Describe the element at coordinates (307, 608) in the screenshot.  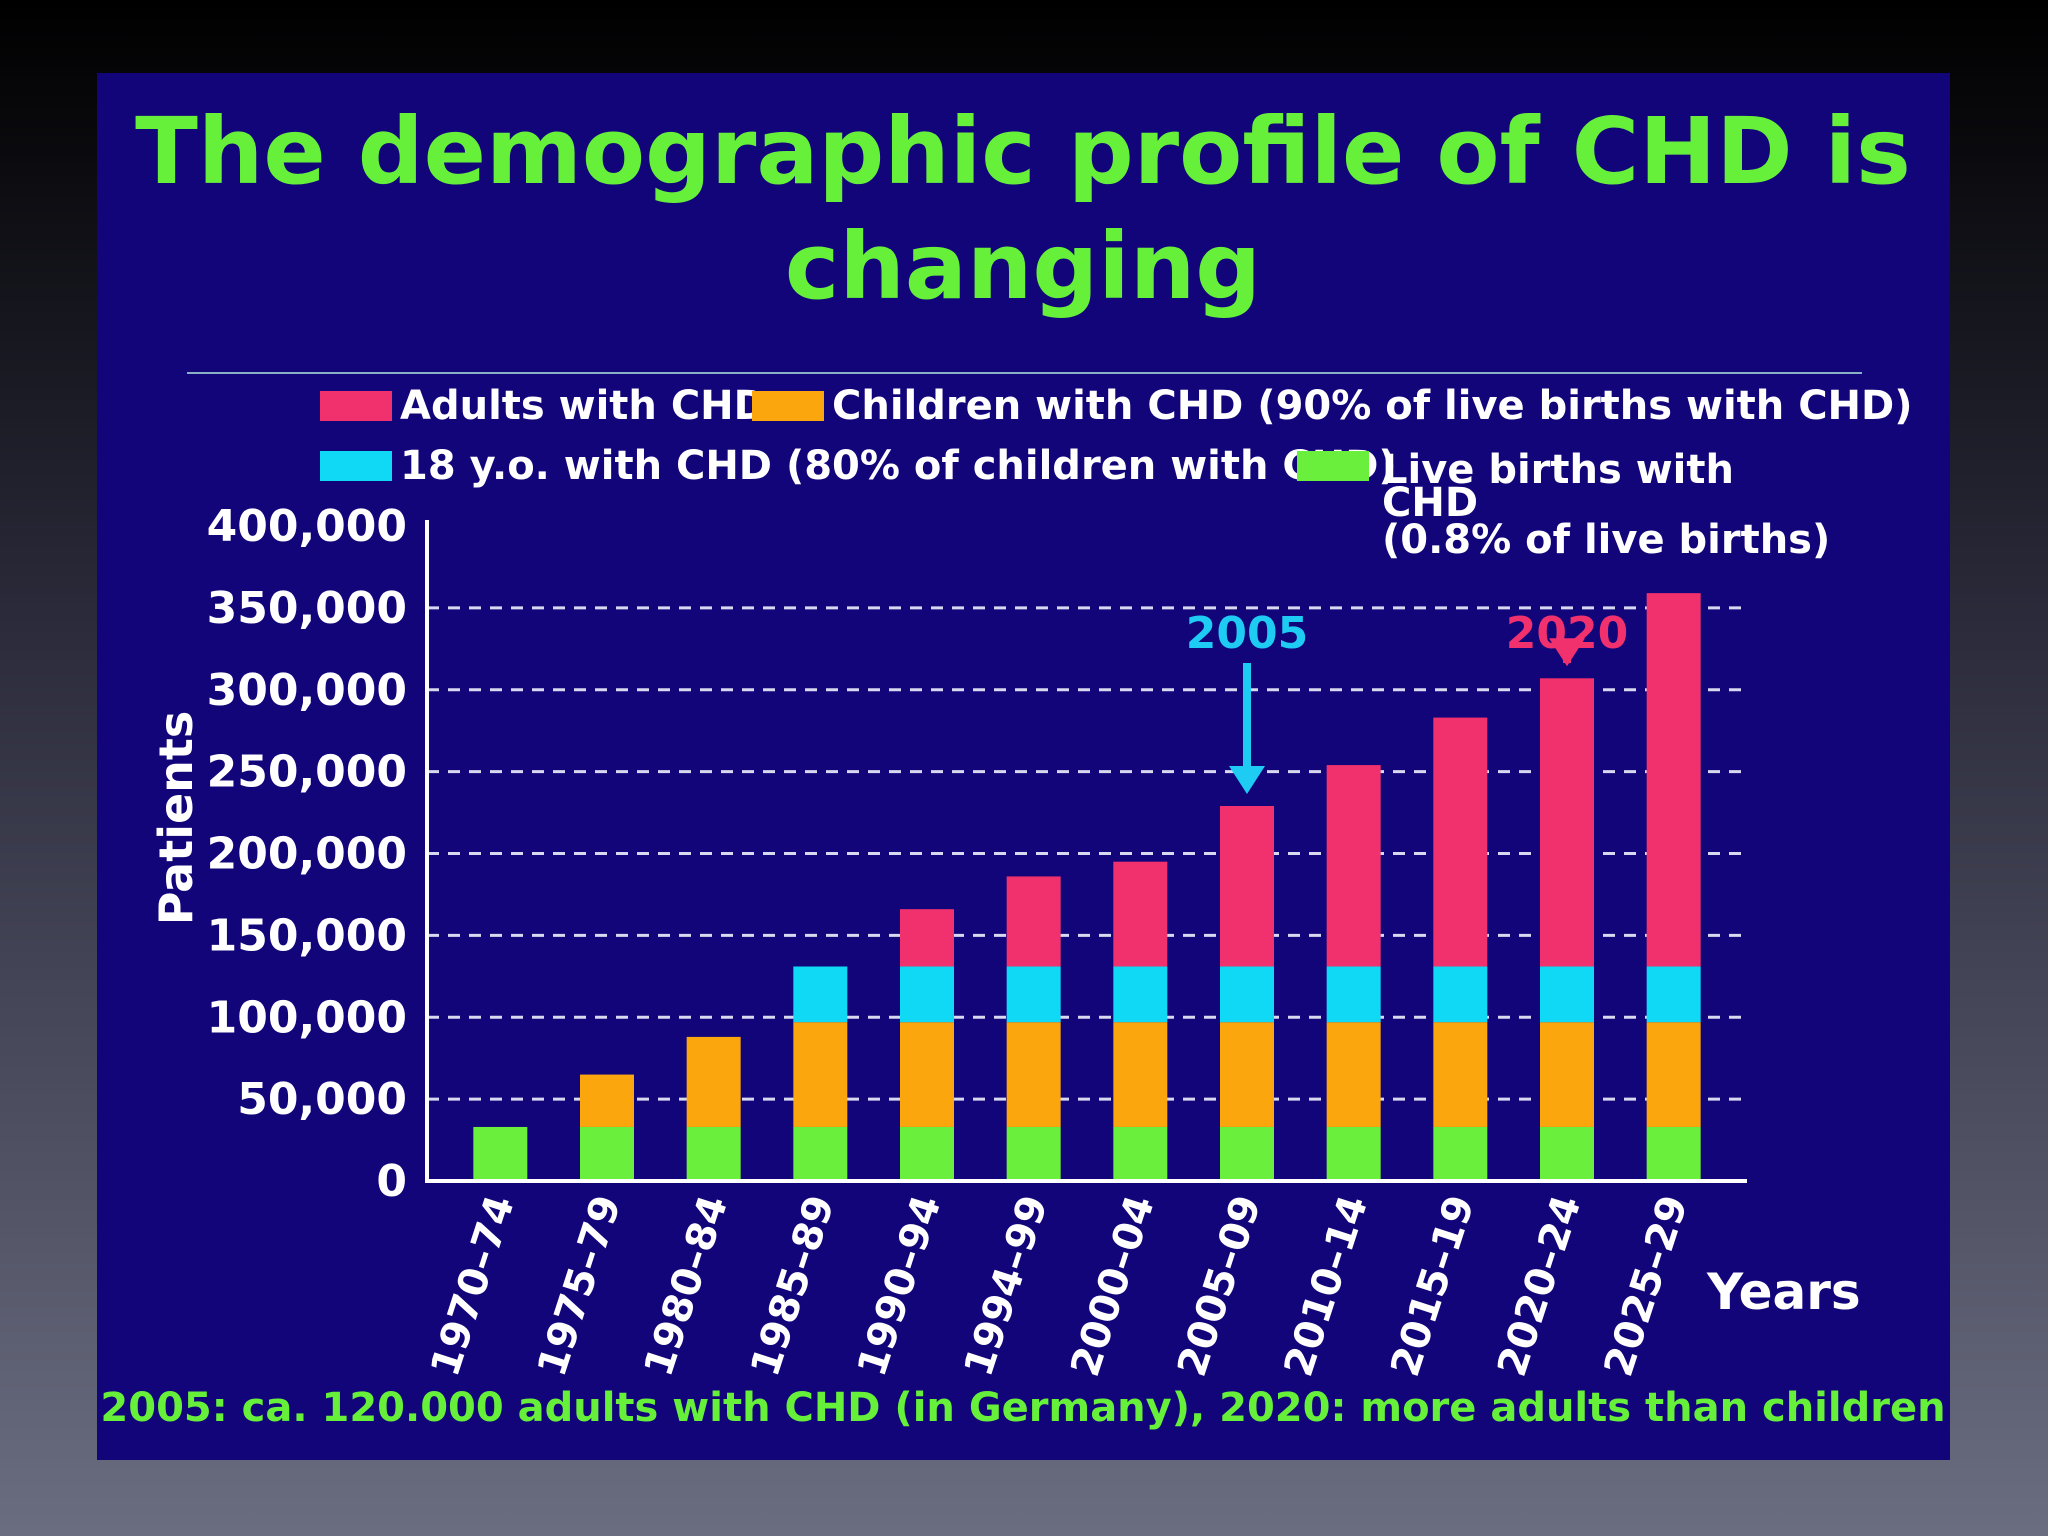
I see `y-tick-label: 350,000` at that location.